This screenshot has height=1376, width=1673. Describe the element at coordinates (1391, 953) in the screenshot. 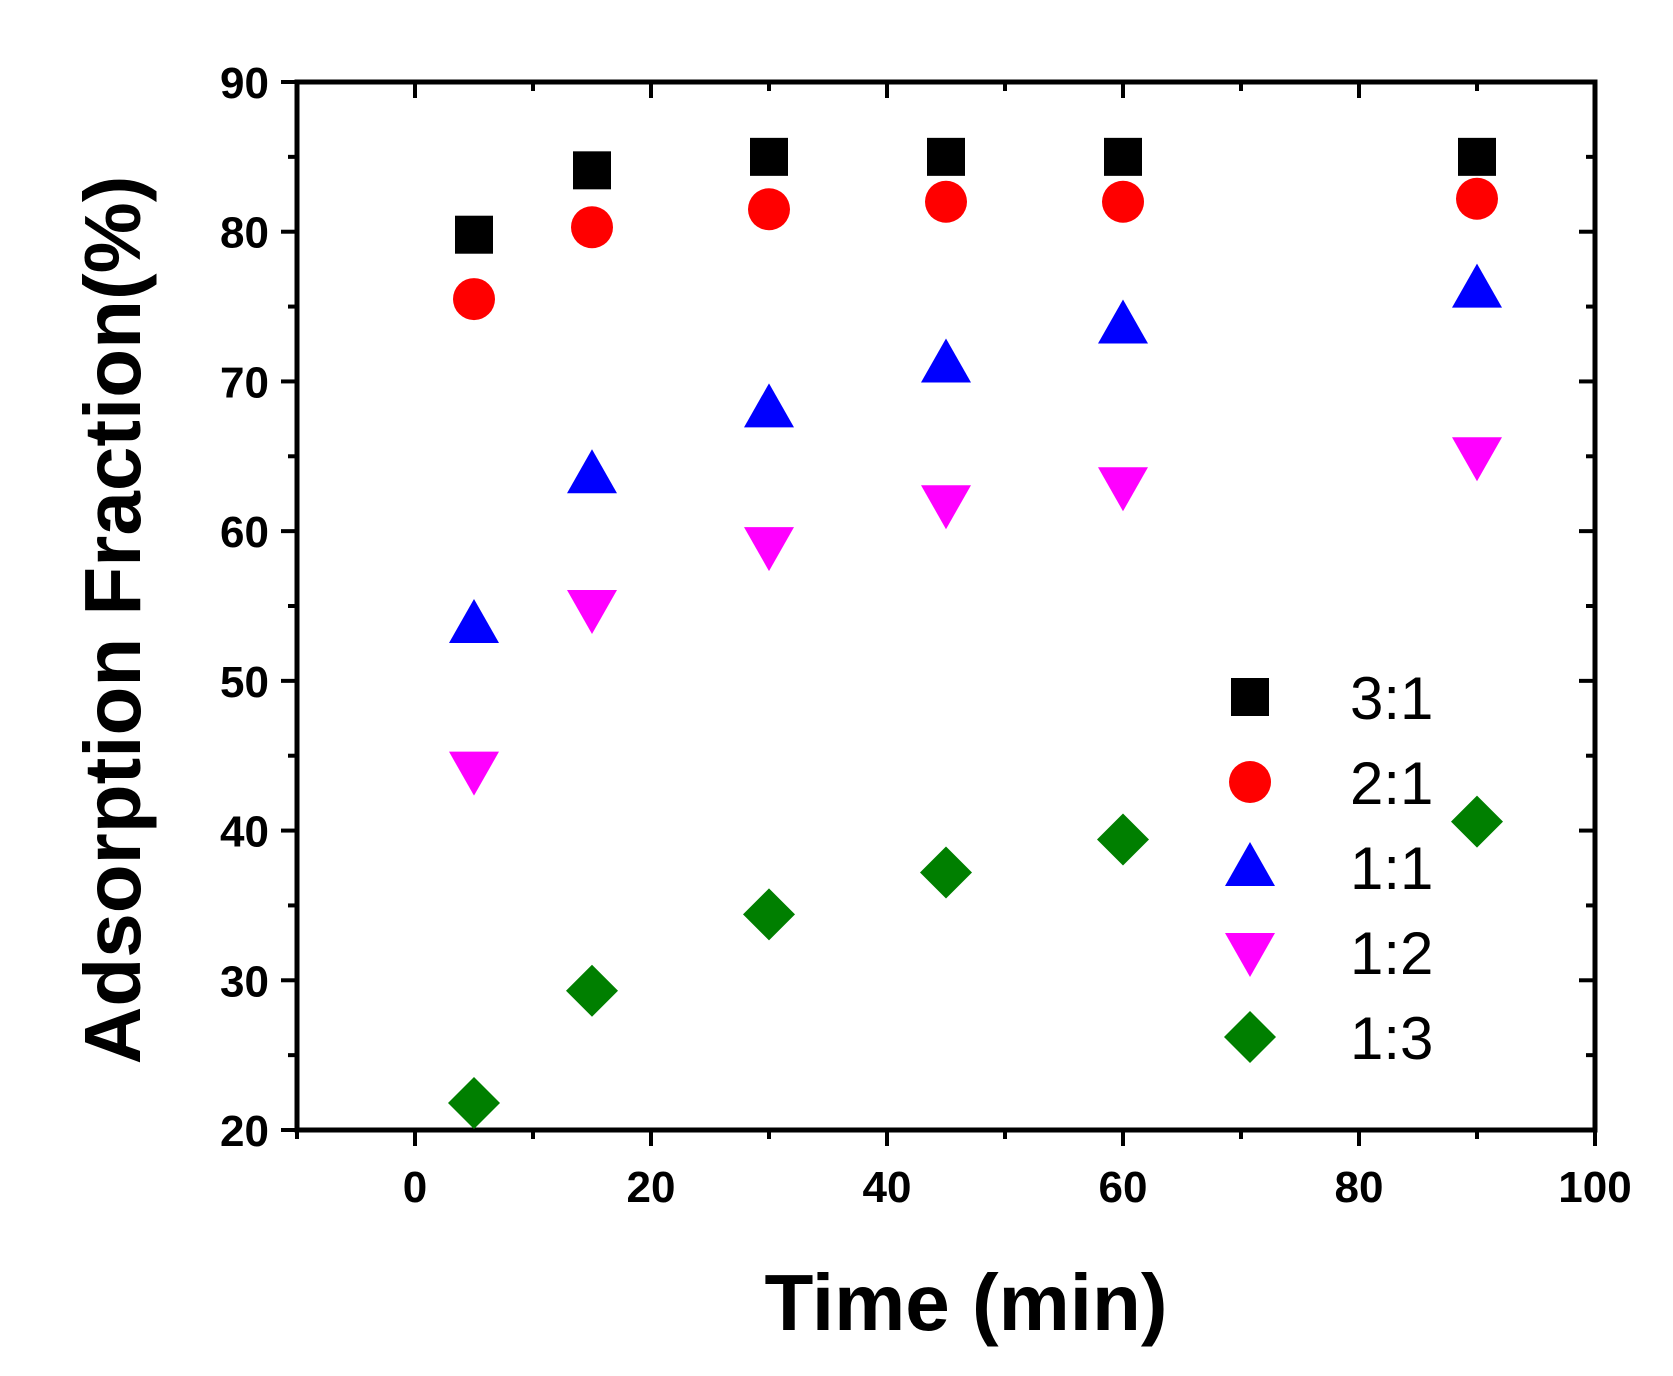

I see `legend-label: 1:2` at that location.